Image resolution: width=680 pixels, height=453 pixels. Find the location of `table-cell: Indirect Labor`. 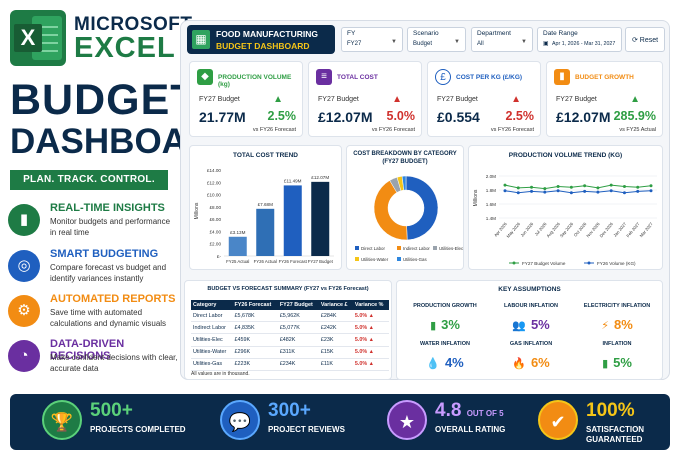

table-cell: Indirect Labor is located at coordinates (212, 328).